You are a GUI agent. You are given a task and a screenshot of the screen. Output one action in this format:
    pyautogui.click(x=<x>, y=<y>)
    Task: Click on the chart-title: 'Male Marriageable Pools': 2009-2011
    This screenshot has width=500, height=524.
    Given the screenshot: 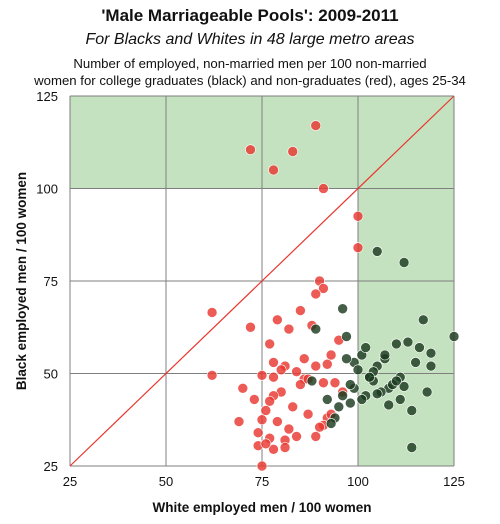 What is the action you would take?
    pyautogui.click(x=250, y=15)
    